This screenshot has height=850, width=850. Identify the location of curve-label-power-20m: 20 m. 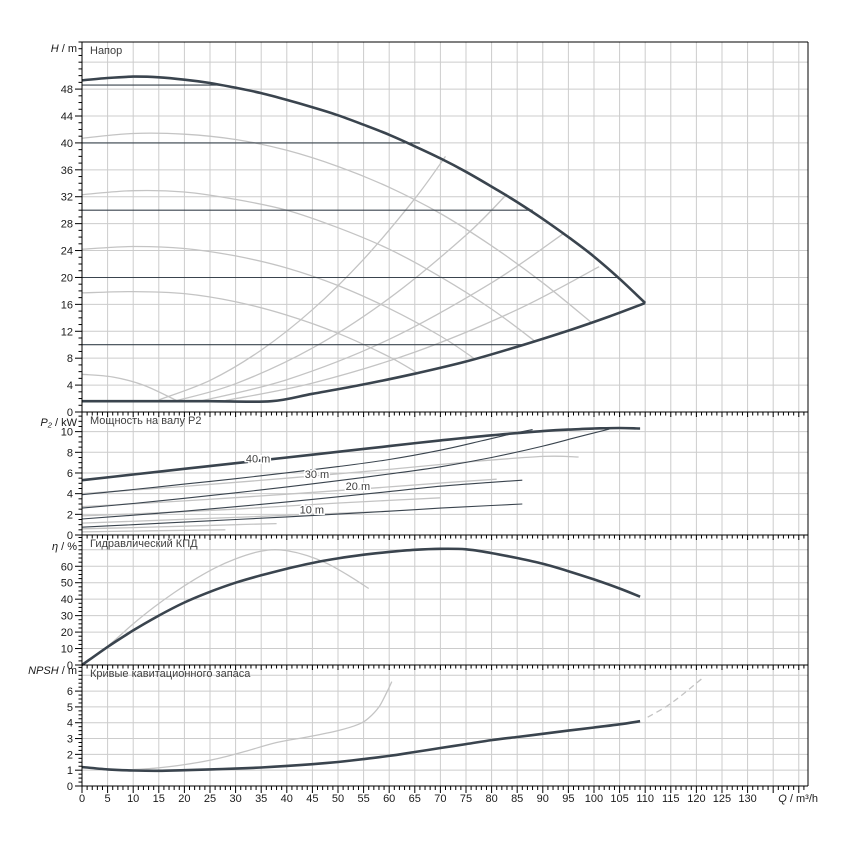
(358, 487).